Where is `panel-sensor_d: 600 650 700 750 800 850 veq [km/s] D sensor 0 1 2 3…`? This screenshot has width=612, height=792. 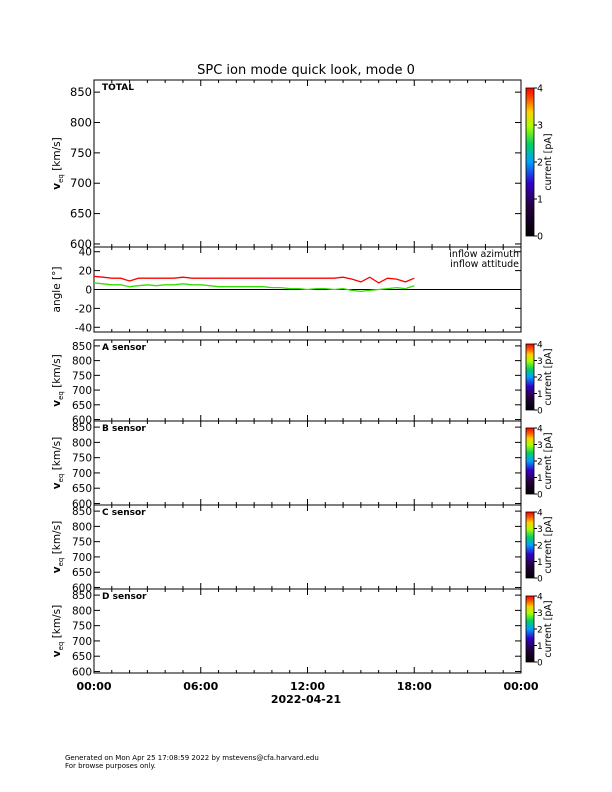 panel-sensor_d: 600 650 700 750 800 850 veq [km/s] D sensor 0 1 2 3… is located at coordinates (302, 633).